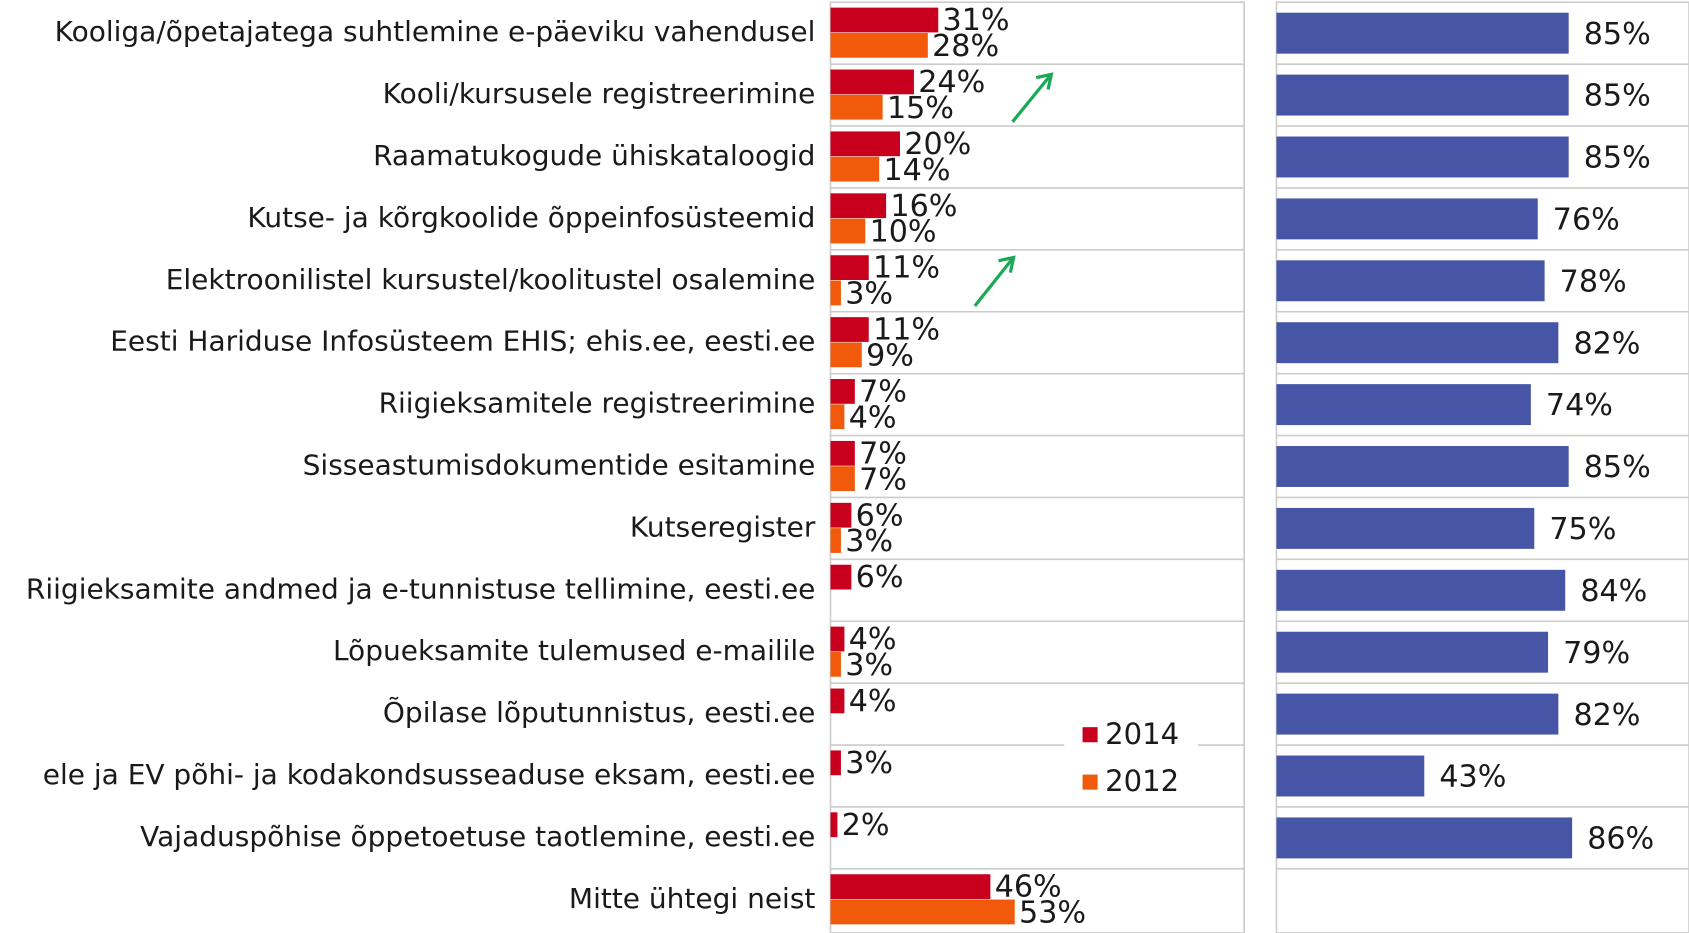 The width and height of the screenshot is (1689, 933). I want to click on category-label: Raamatukogude ühiskataloogid, so click(594, 155).